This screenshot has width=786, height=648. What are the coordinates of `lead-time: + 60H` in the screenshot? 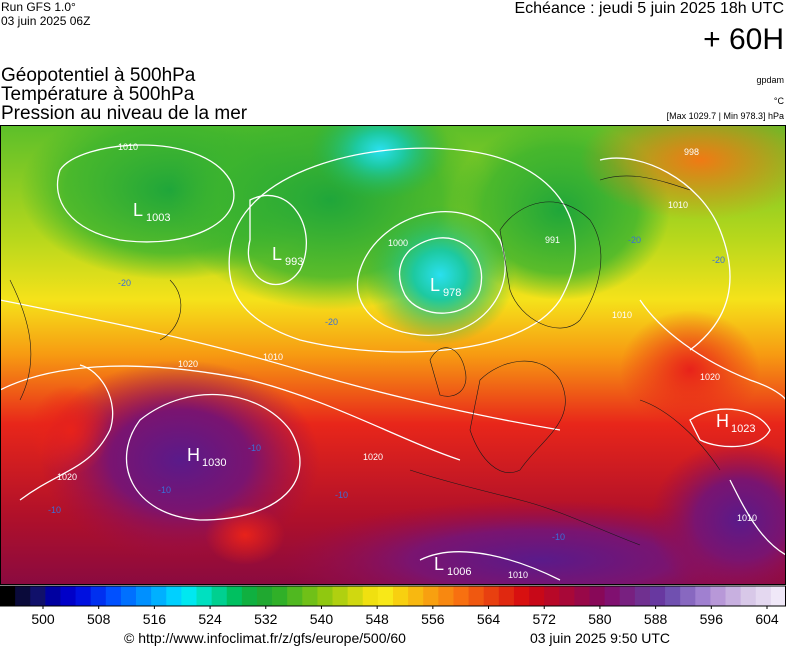 It's located at (743, 39).